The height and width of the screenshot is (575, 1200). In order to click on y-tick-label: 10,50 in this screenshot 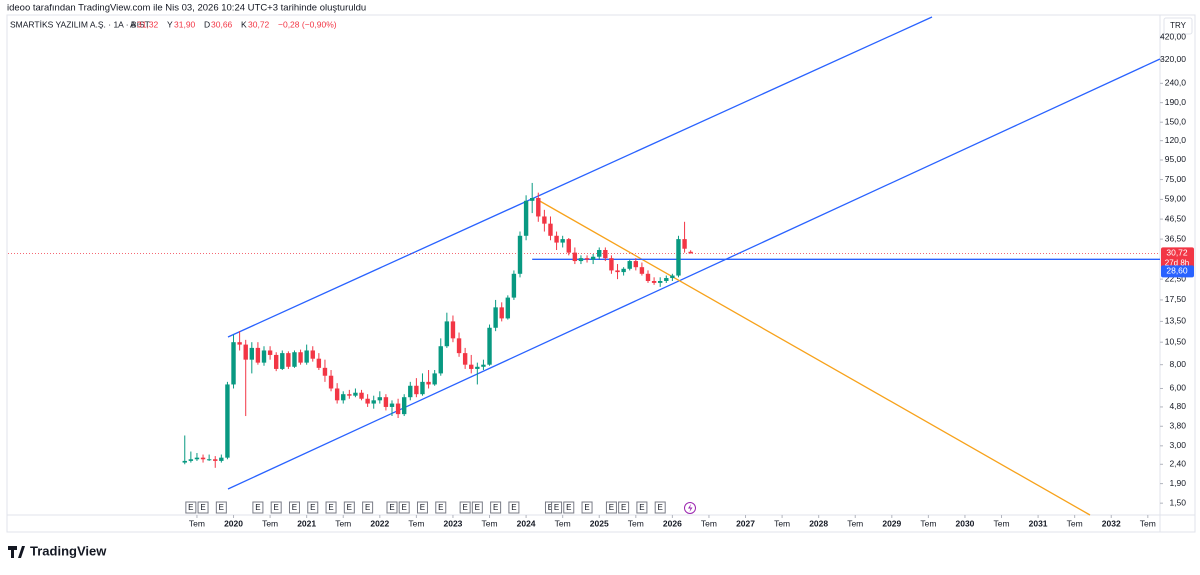, I will do `click(1176, 341)`.